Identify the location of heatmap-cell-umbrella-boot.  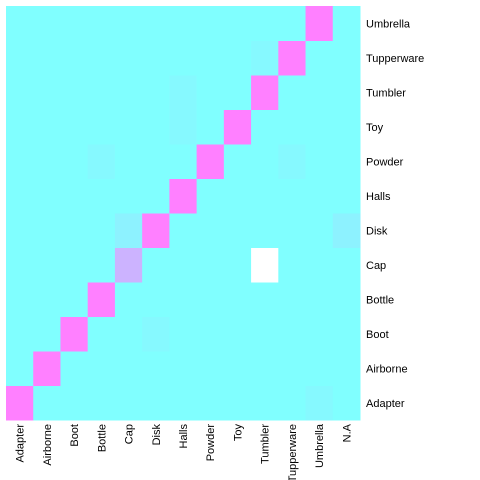
(74, 23).